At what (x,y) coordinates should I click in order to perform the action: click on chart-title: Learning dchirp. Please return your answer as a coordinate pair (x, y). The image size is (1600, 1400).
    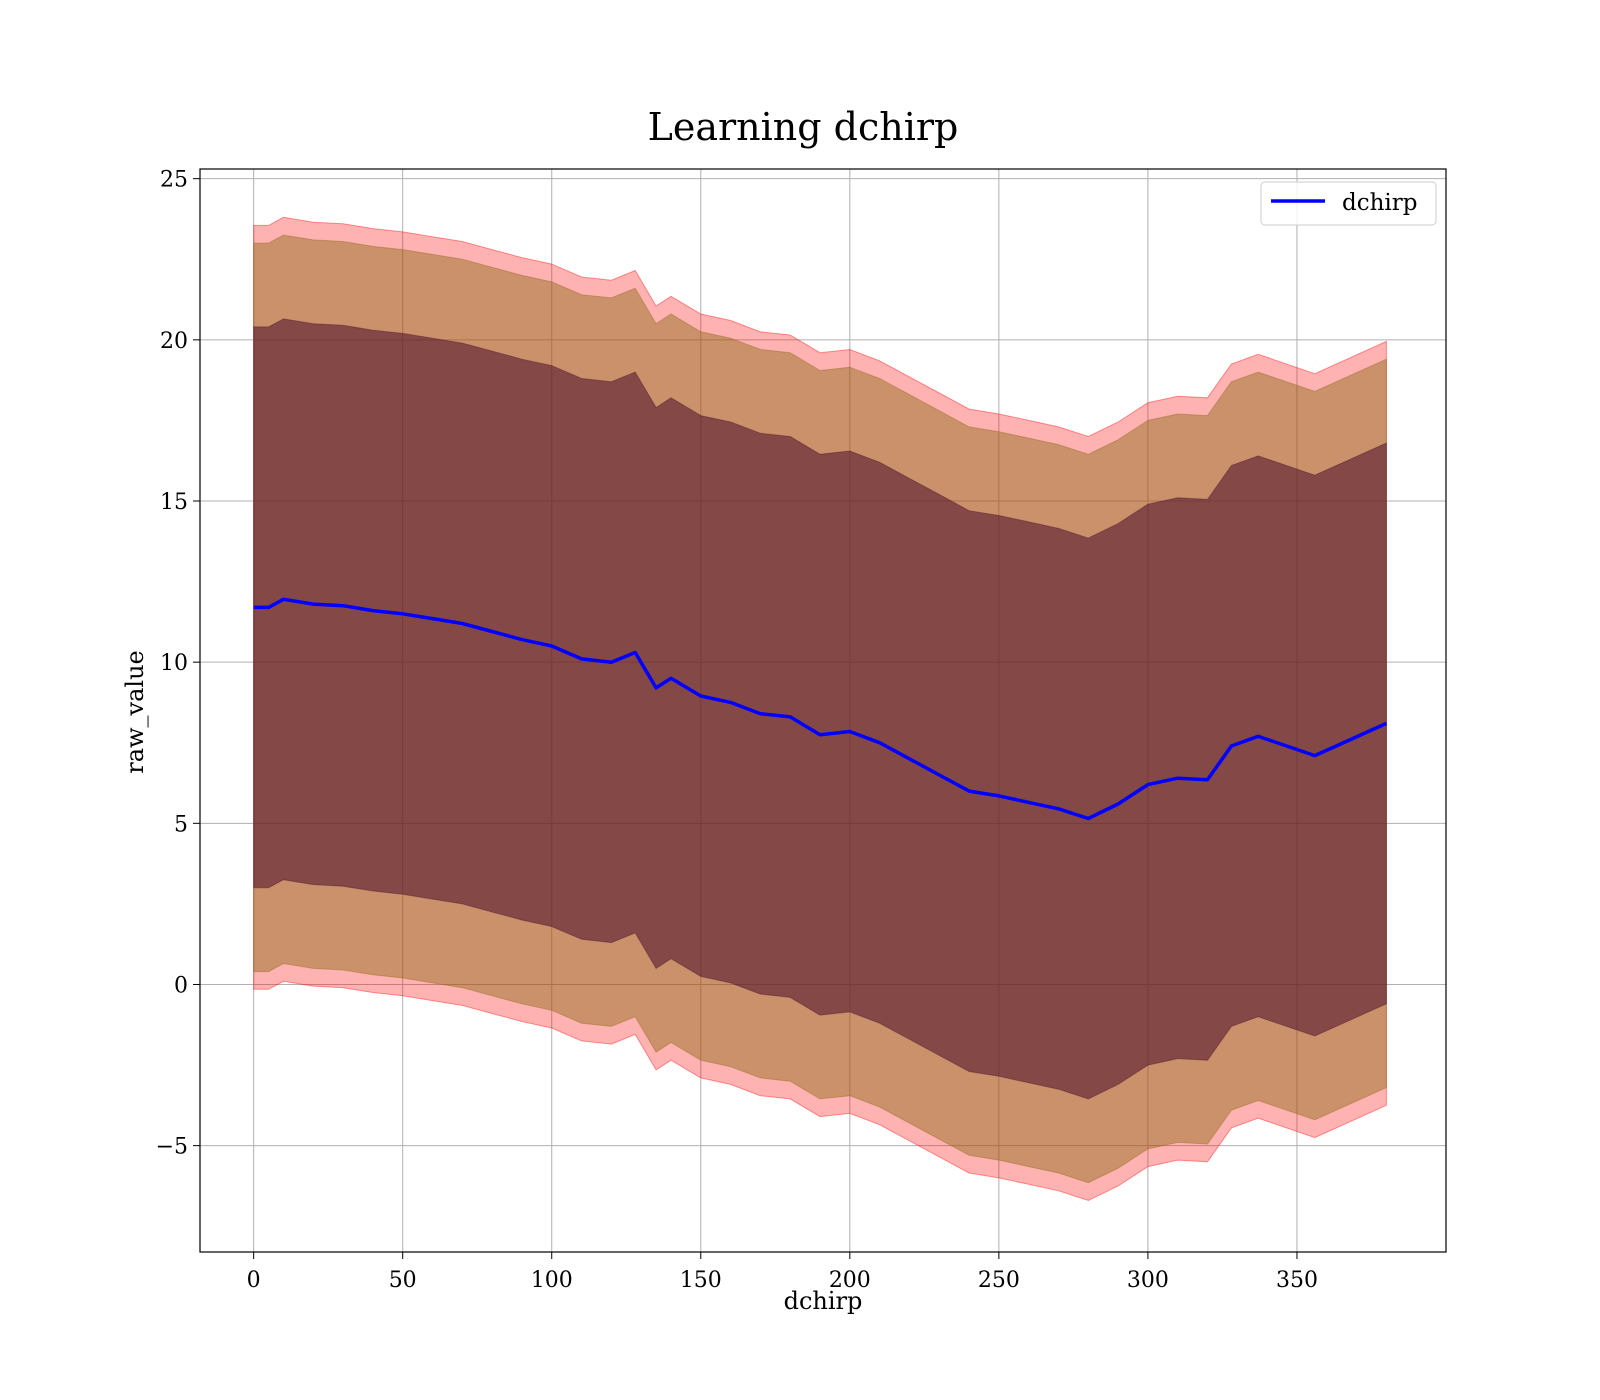
    Looking at the image, I should click on (803, 127).